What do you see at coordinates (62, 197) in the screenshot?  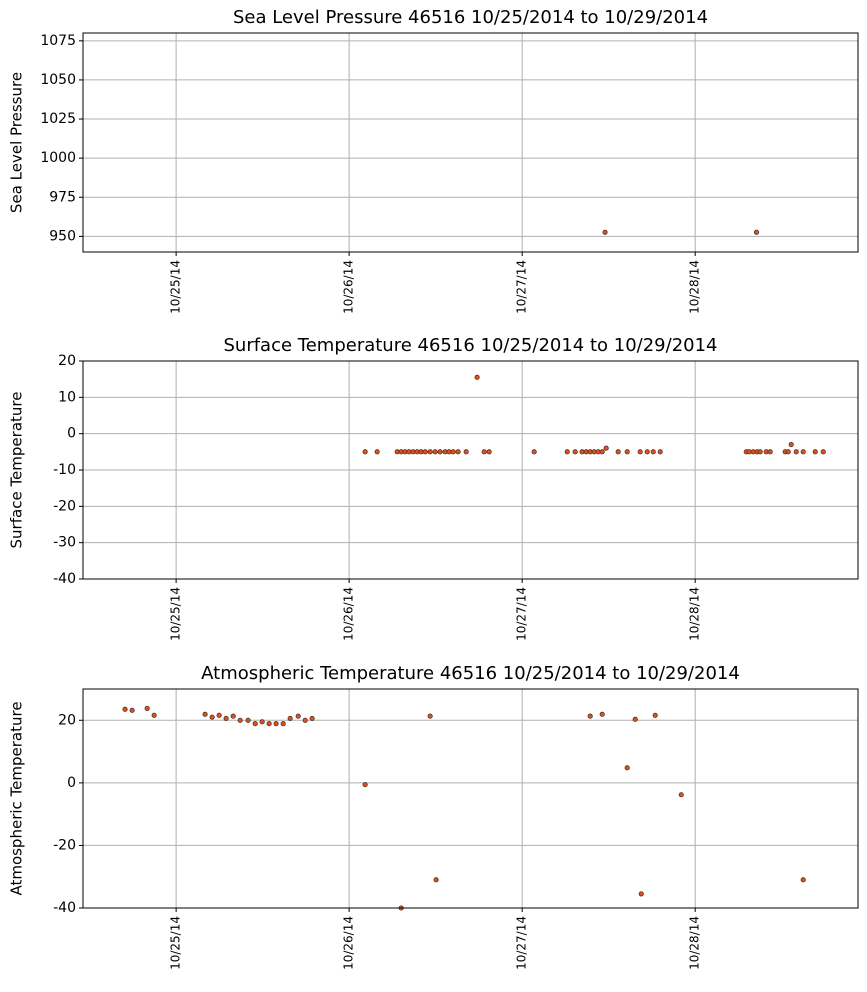 I see `y-tick-label: 975` at bounding box center [62, 197].